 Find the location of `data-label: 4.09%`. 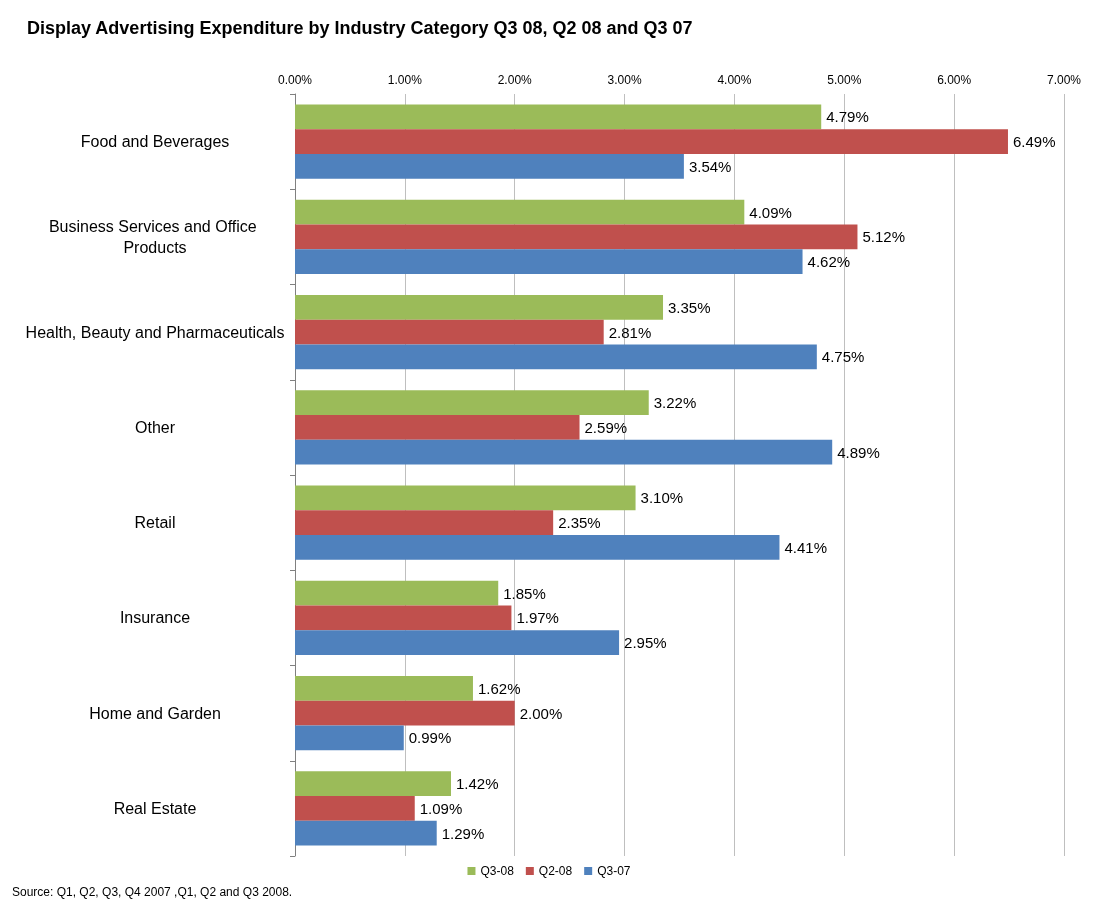

data-label: 4.09% is located at coordinates (770, 212).